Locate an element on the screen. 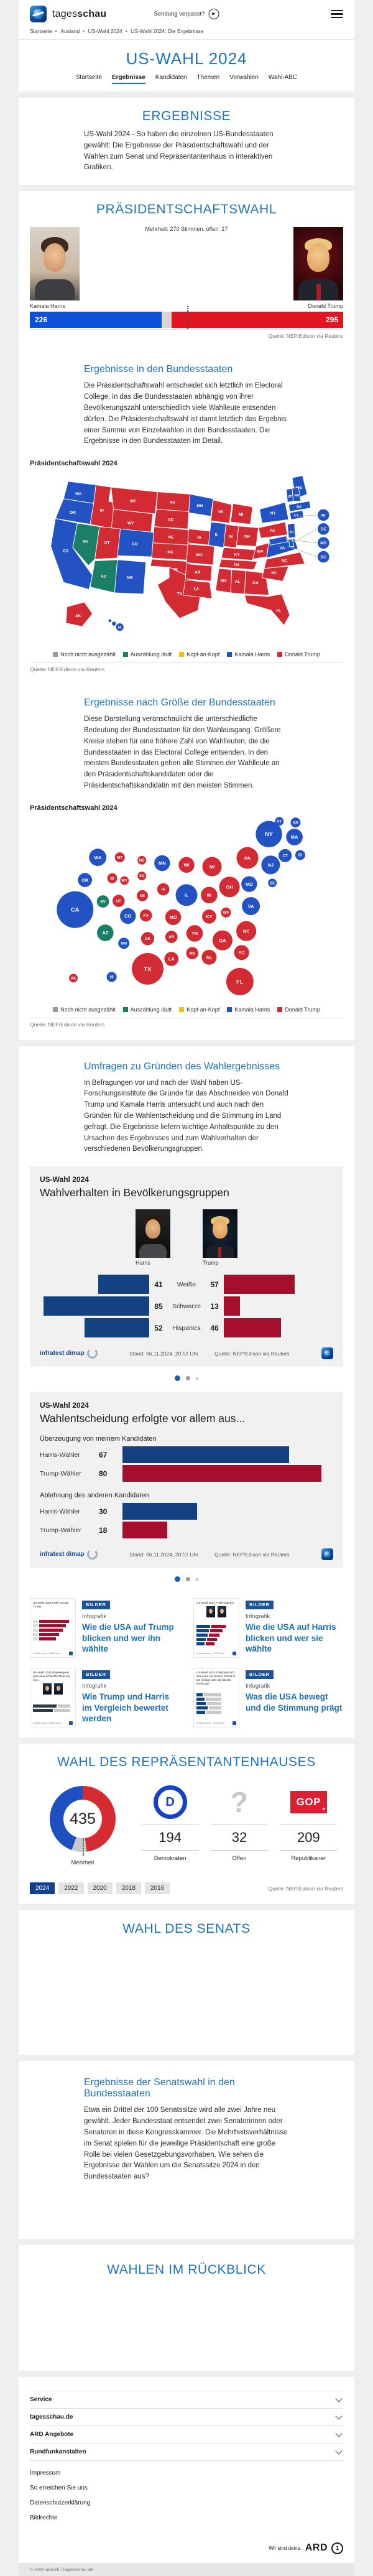  state-CT is located at coordinates (297, 515).